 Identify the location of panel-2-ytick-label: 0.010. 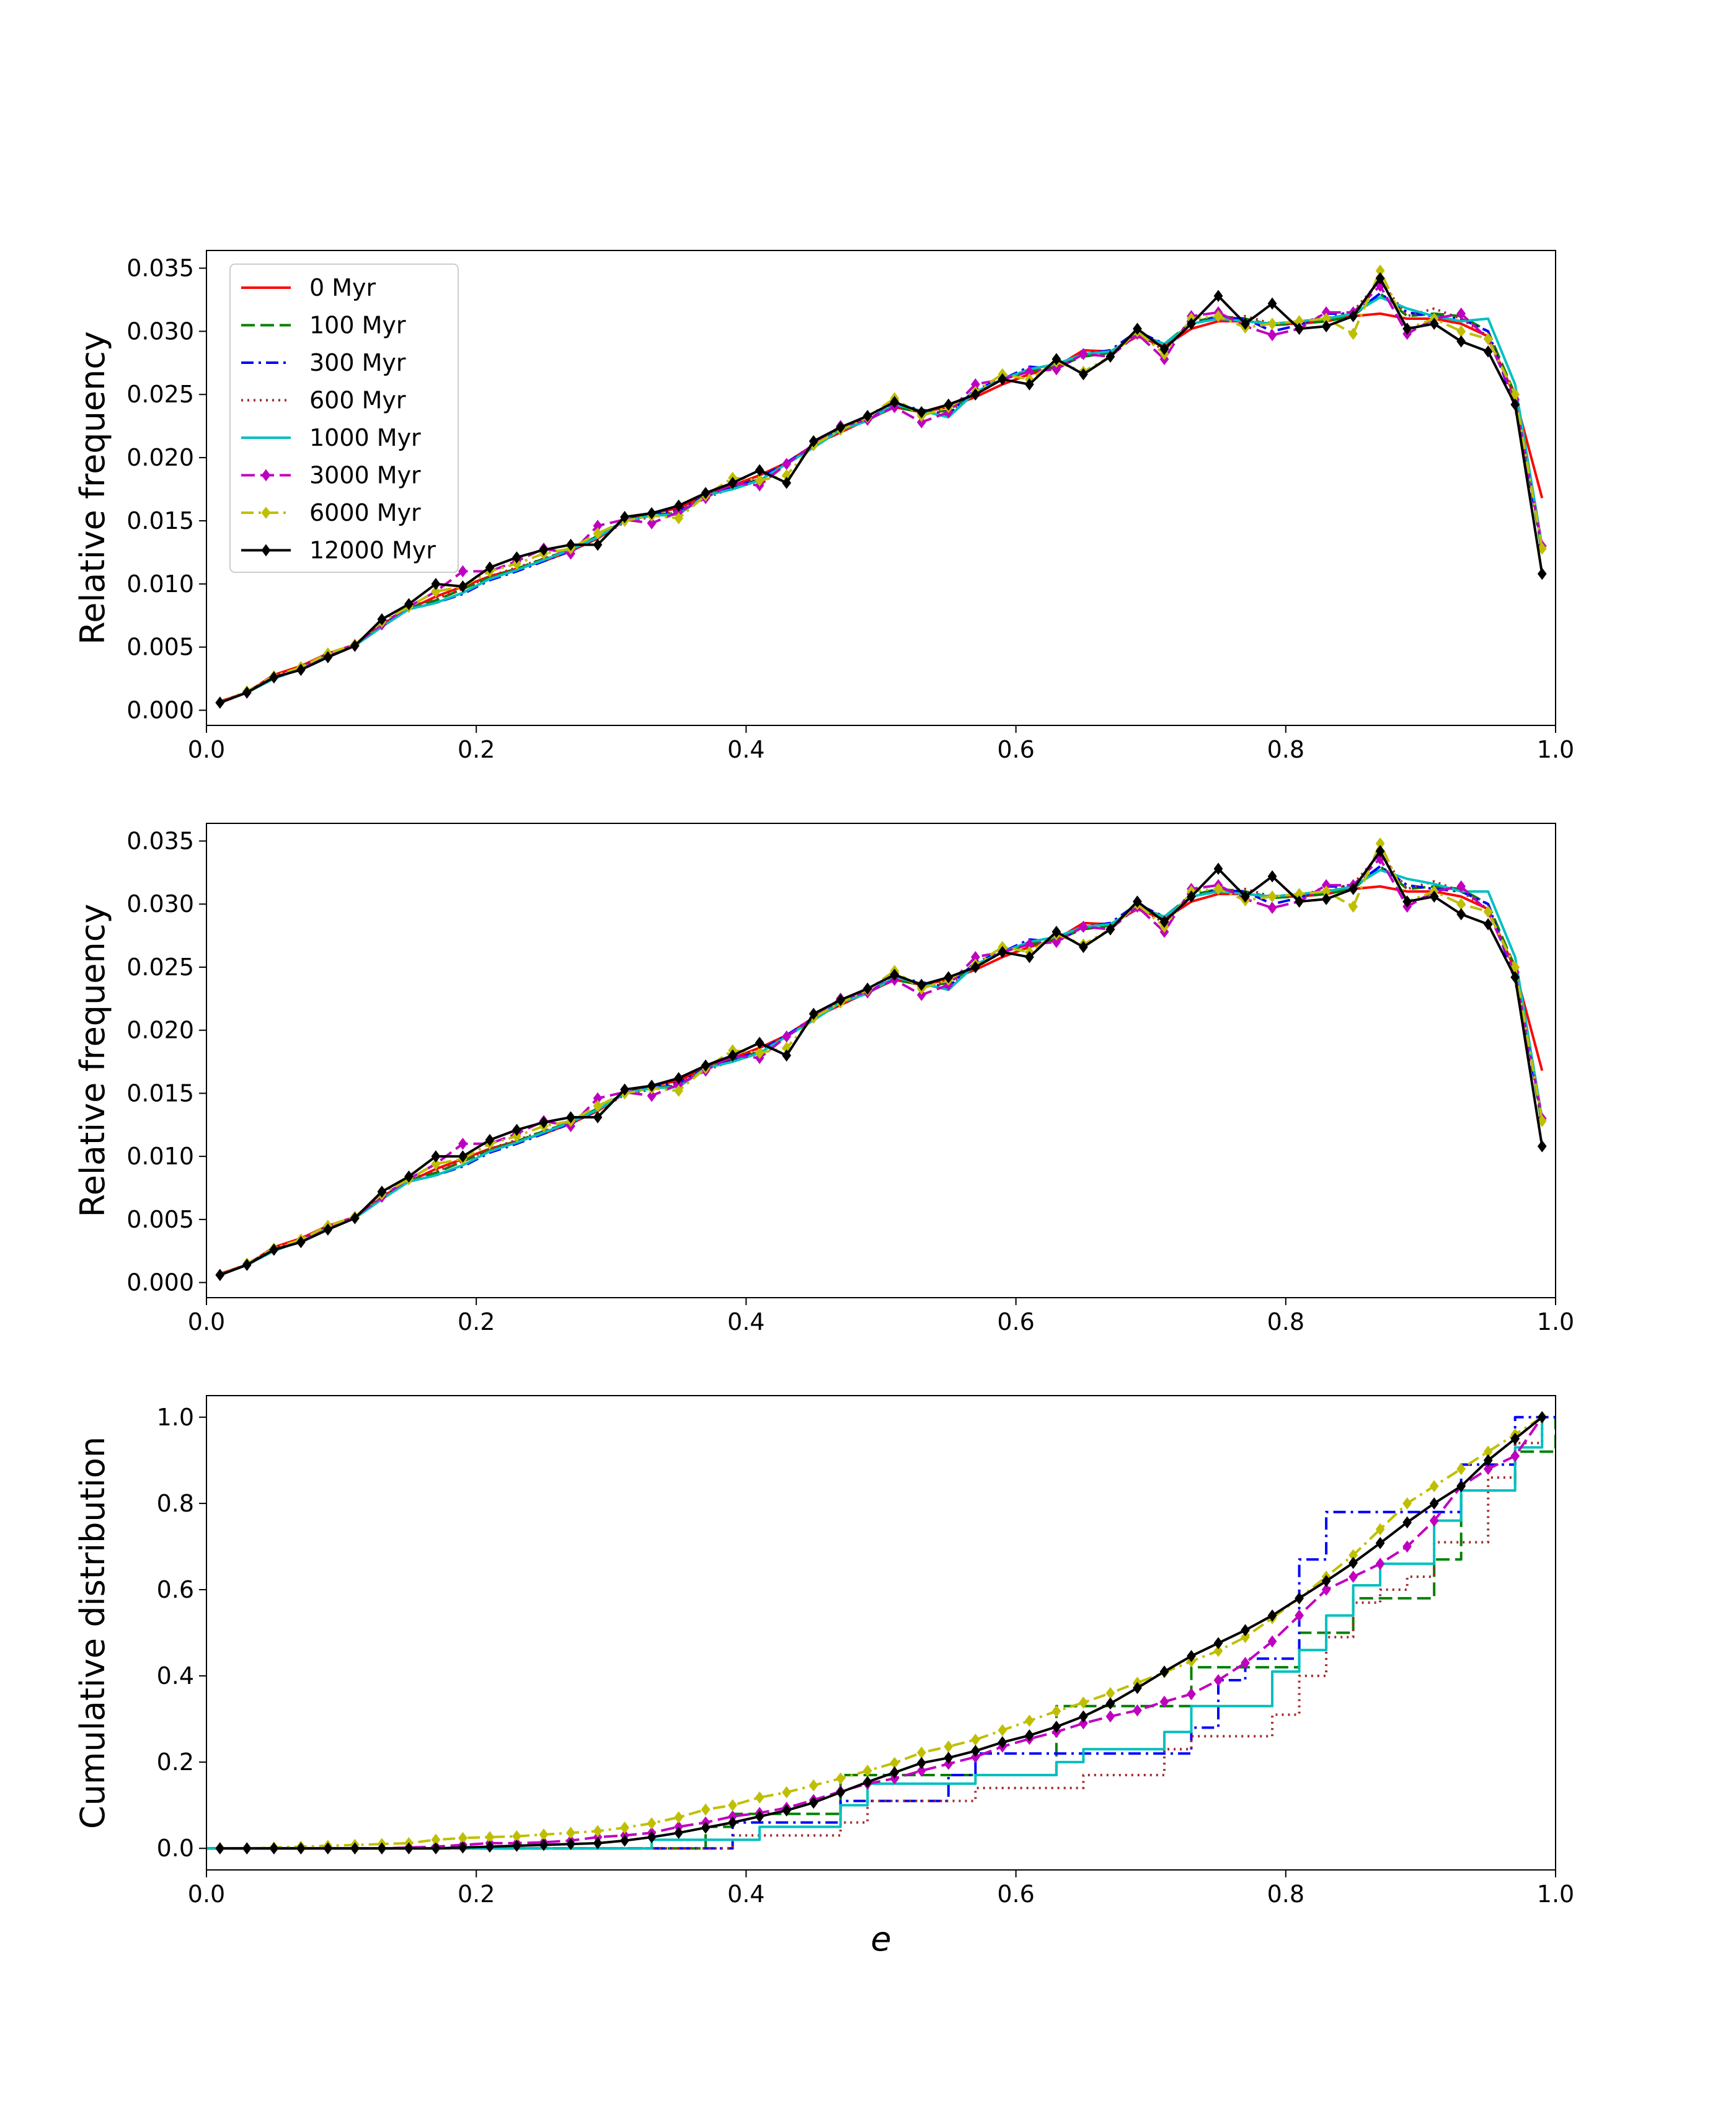
(160, 1156).